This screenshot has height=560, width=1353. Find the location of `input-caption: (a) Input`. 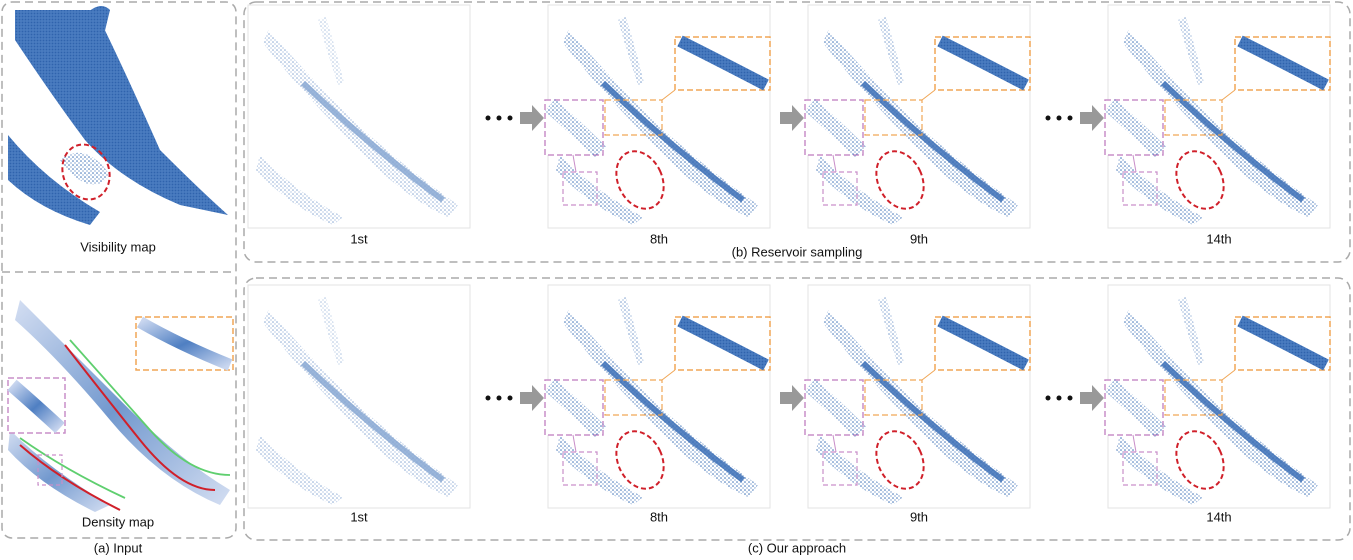

input-caption: (a) Input is located at coordinates (118, 547).